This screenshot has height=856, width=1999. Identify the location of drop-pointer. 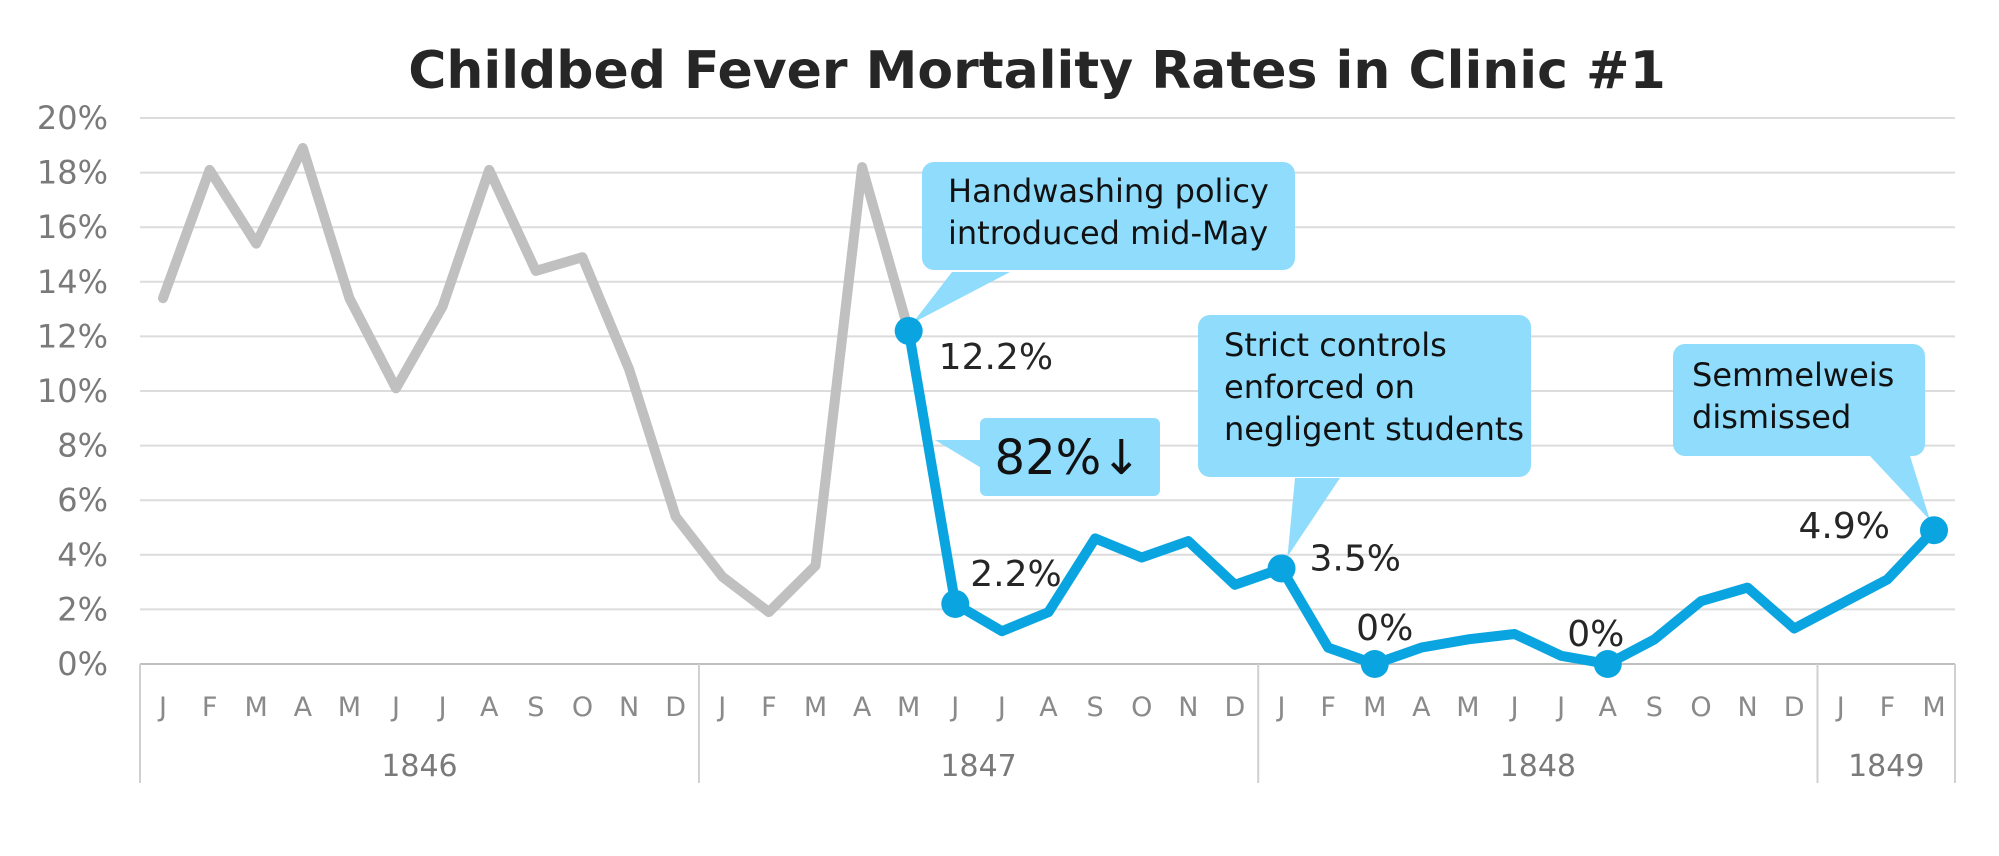
(961, 456).